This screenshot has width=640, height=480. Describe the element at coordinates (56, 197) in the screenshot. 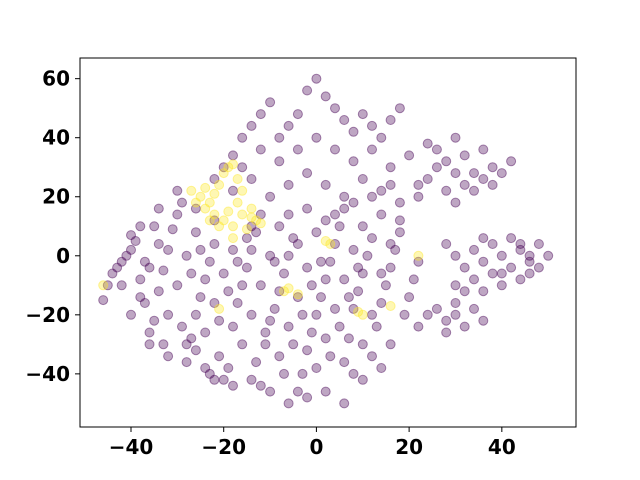

I see `y-tick-label: 20` at that location.